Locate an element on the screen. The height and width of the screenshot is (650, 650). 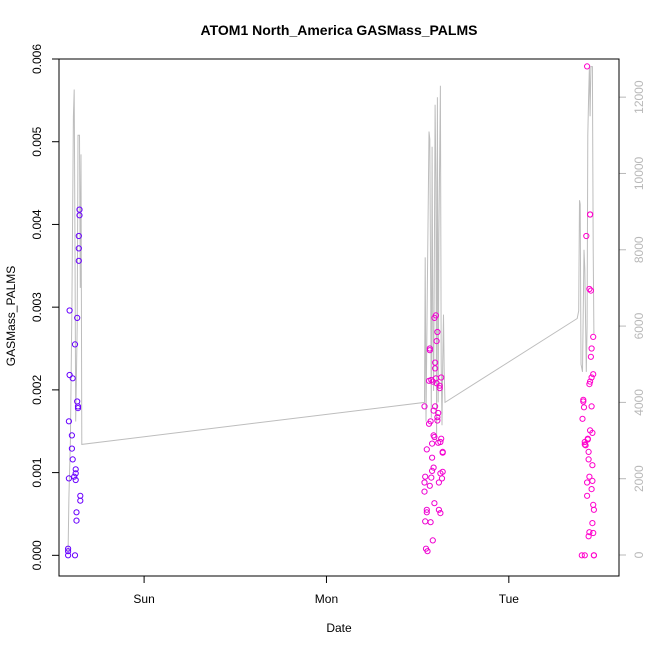
x-tick-label-0: Sun is located at coordinates (143, 599).